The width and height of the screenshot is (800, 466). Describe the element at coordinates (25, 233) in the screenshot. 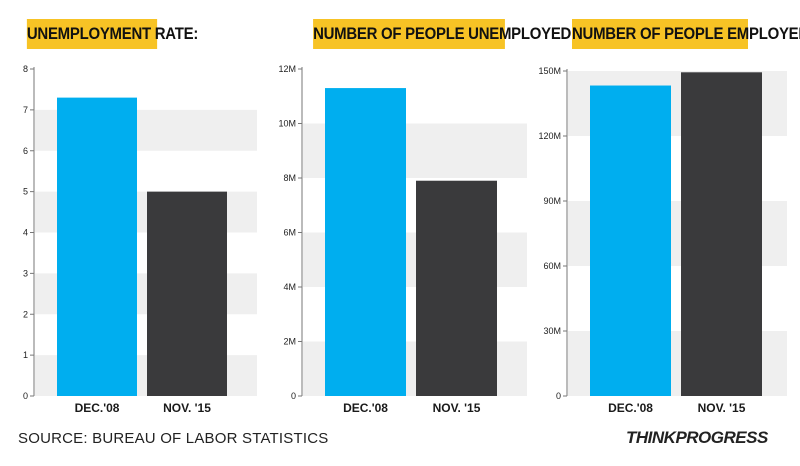

I see `y-tick-label: 4` at that location.